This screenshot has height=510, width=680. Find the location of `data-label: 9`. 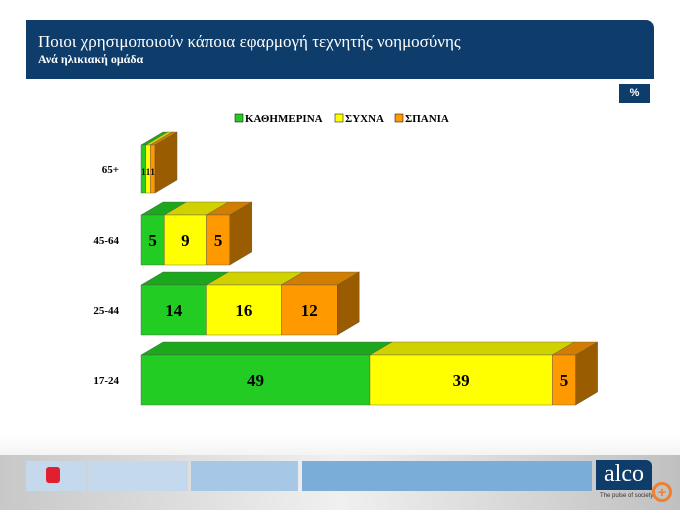

data-label: 9 is located at coordinates (185, 240).